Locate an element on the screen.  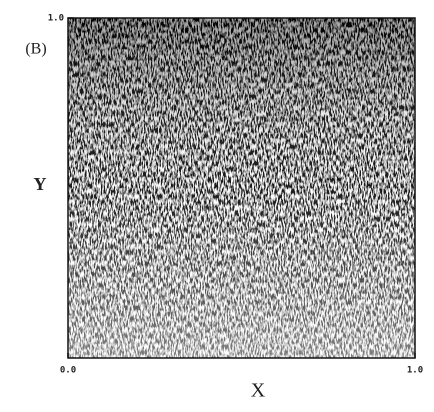
y-axis-label: Y is located at coordinates (40, 184).